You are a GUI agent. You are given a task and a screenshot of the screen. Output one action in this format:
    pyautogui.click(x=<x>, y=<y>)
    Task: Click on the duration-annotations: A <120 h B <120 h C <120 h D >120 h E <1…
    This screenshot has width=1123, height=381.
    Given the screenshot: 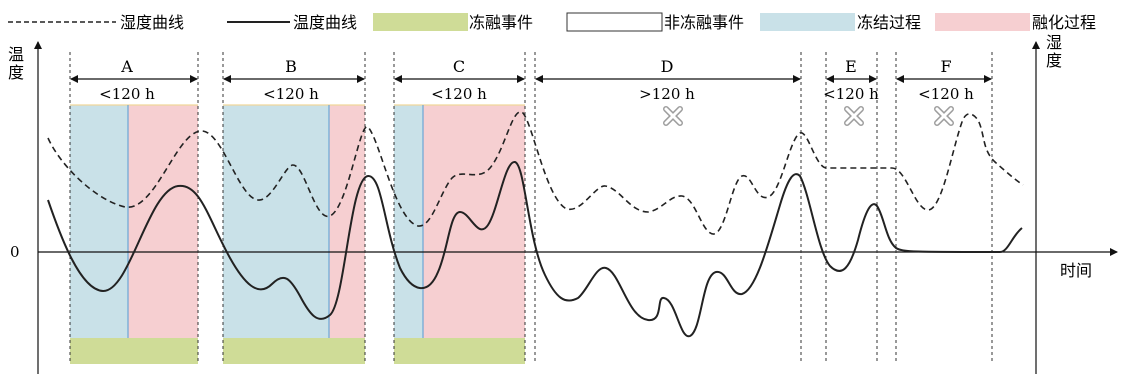 What is the action you would take?
    pyautogui.click(x=531, y=80)
    